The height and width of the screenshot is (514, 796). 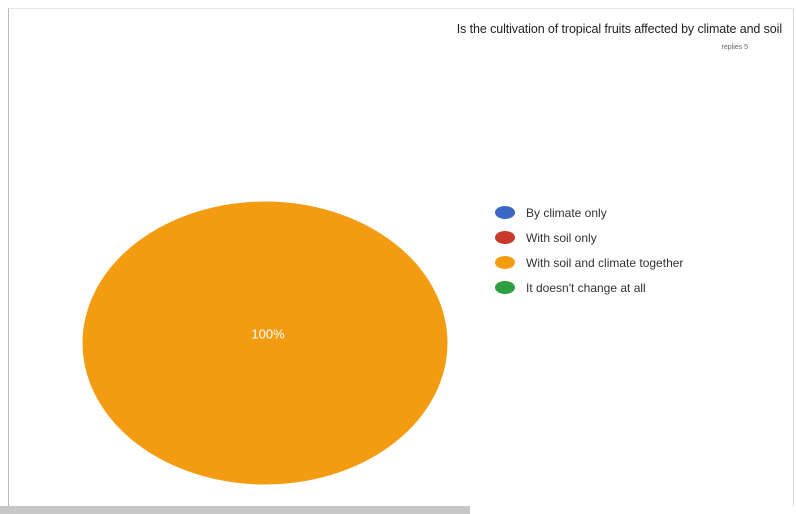 What do you see at coordinates (605, 262) in the screenshot?
I see `legend-label-2: With soil and climate together` at bounding box center [605, 262].